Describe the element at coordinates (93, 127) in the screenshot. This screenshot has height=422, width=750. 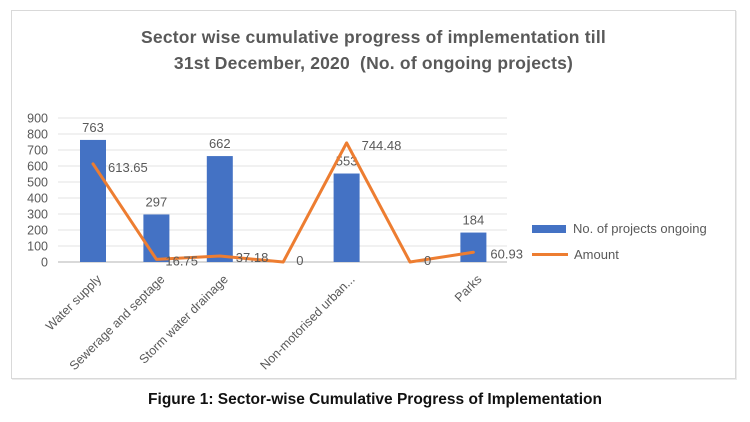
I see `bar-label: 763` at that location.